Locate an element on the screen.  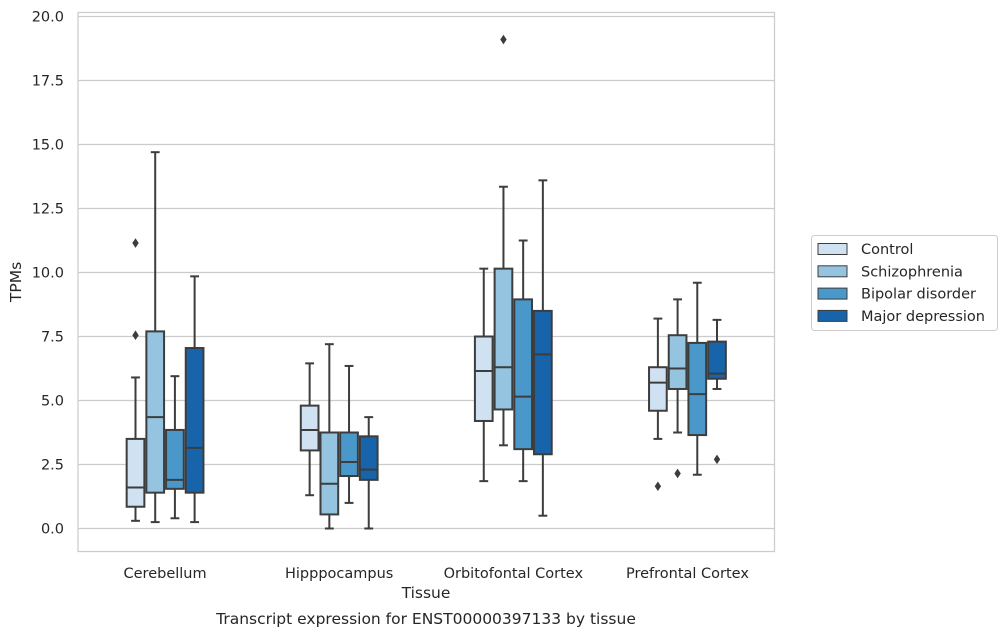
legend-frame is located at coordinates (904, 283).